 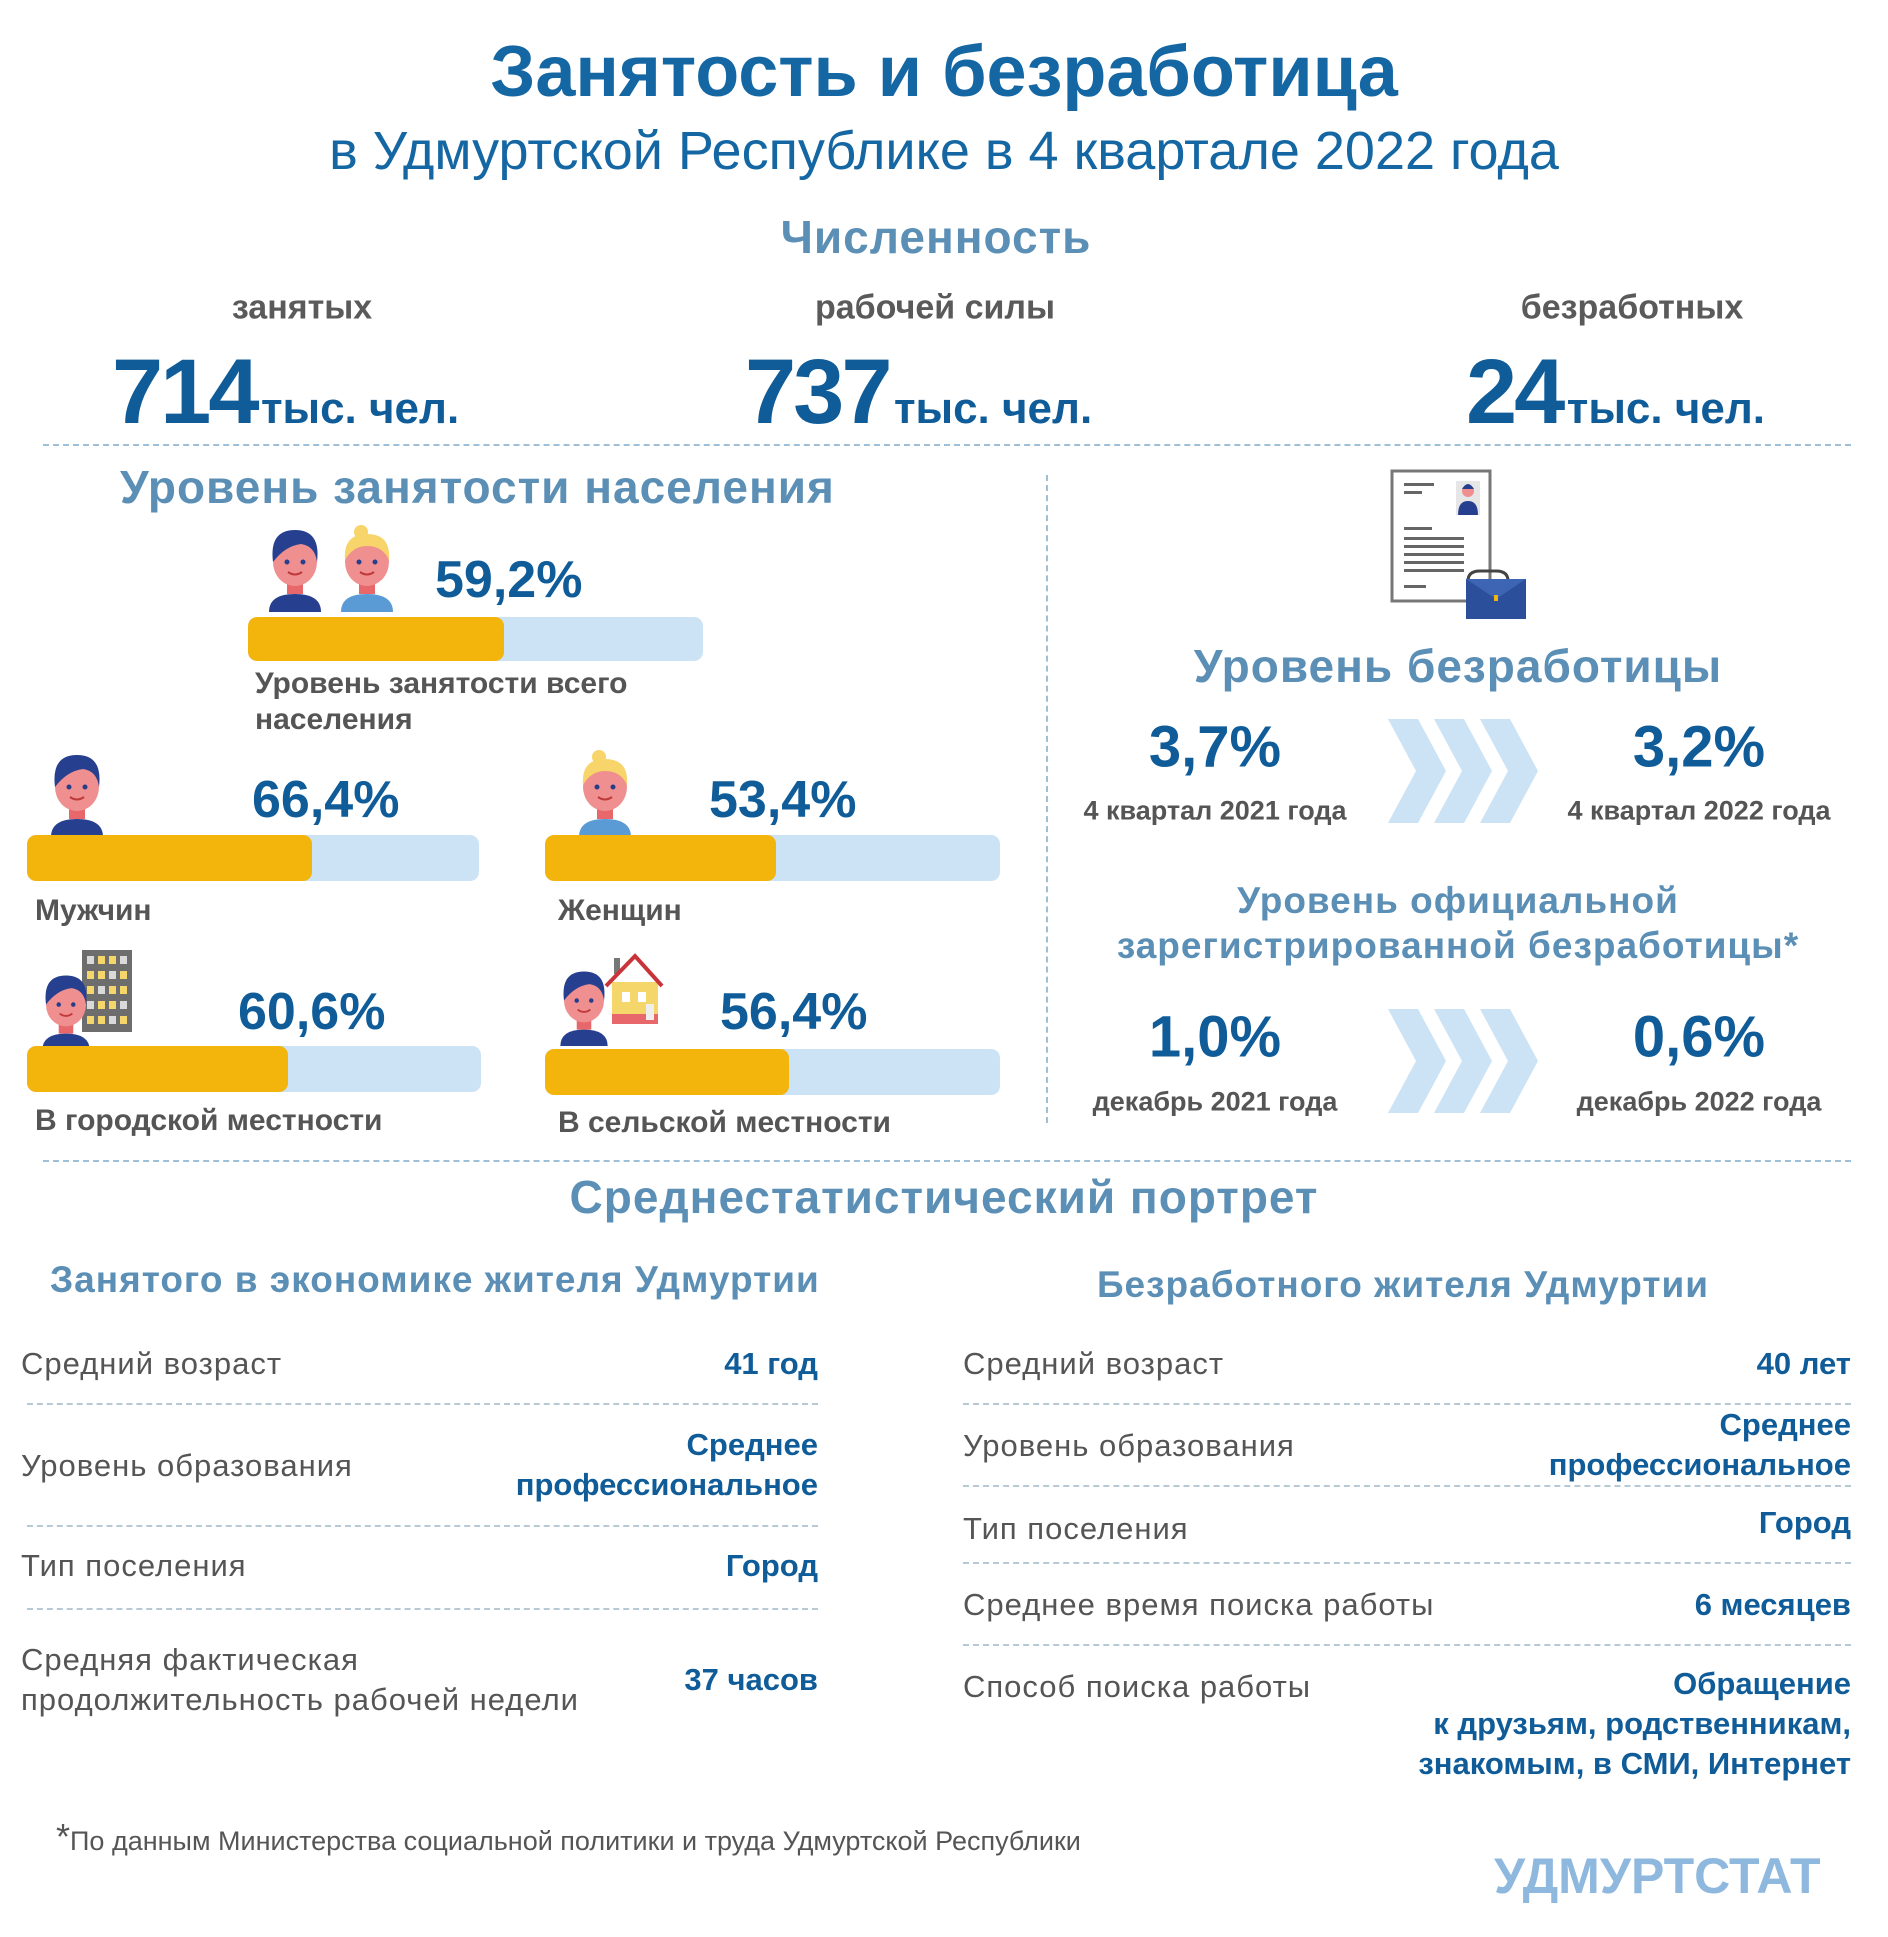 What do you see at coordinates (170, 858) in the screenshot?
I see `men-employment-bar-fill` at bounding box center [170, 858].